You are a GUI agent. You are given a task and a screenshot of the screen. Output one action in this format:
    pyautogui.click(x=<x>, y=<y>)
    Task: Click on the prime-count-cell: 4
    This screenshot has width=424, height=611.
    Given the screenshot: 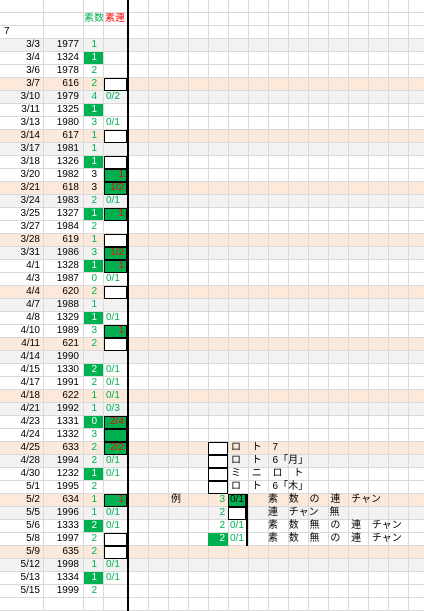 What is the action you would take?
    pyautogui.click(x=94, y=97)
    